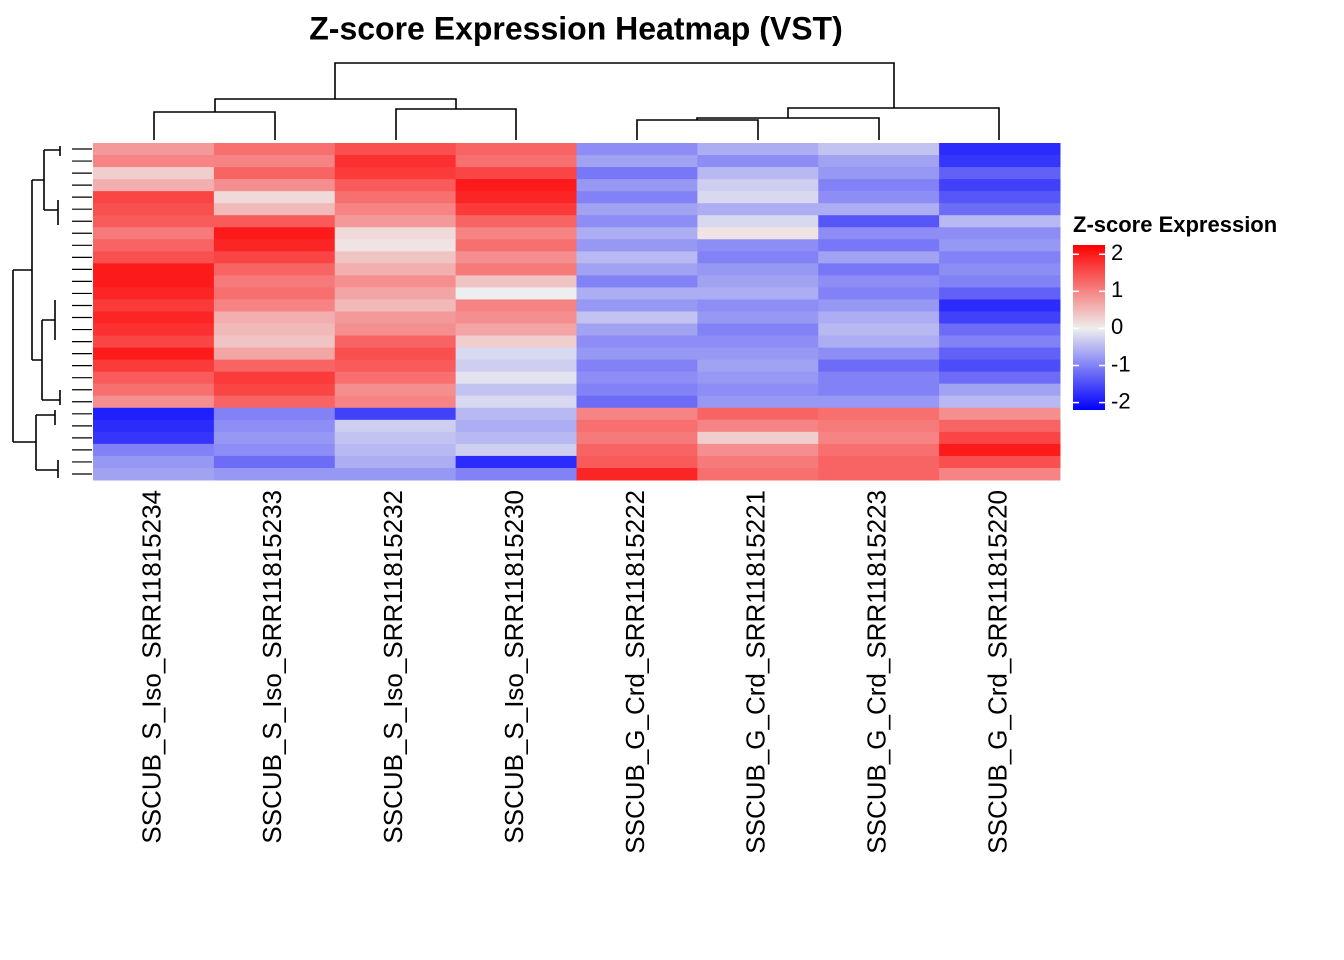  What do you see at coordinates (1089, 327) in the screenshot?
I see `color-bar` at bounding box center [1089, 327].